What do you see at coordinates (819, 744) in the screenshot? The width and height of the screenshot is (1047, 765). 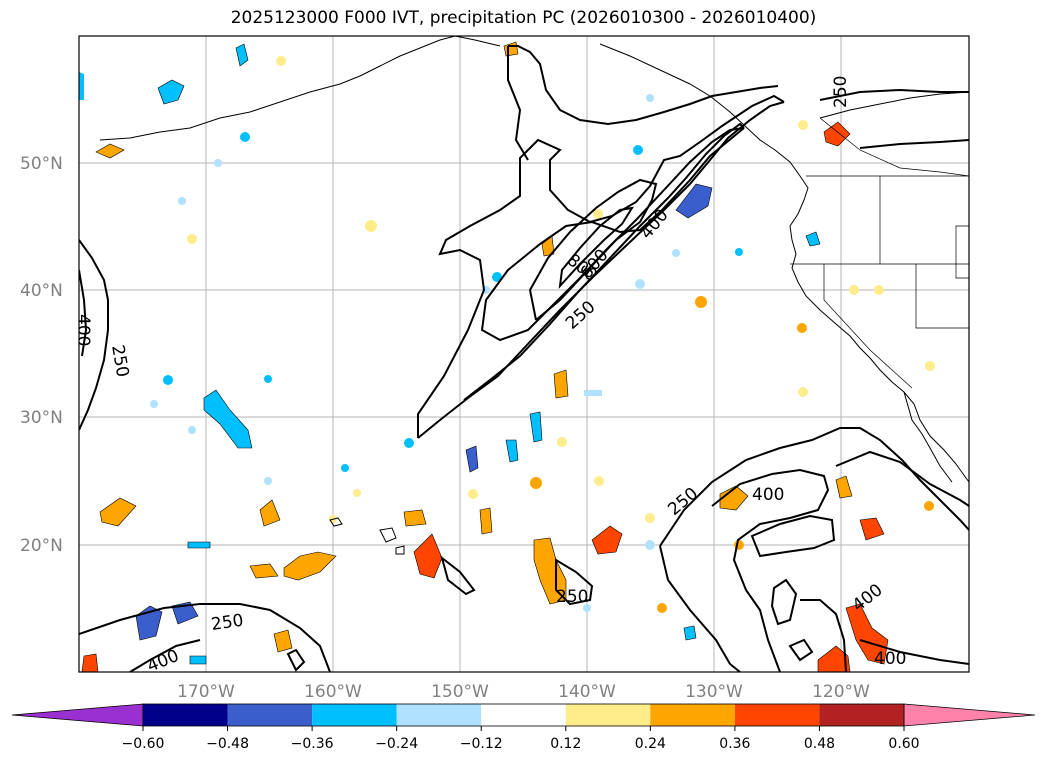 I see `colorbar-tick-label: 0.48` at bounding box center [819, 744].